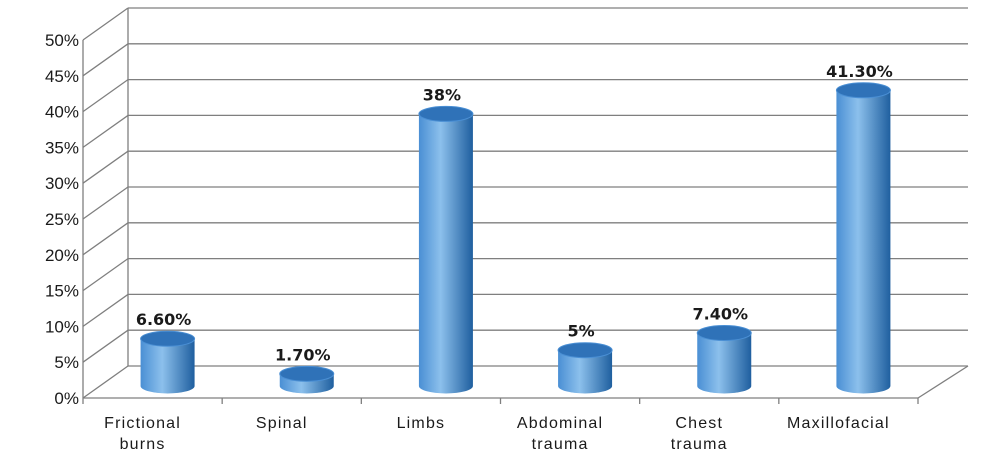  What do you see at coordinates (164, 319) in the screenshot?
I see `data-label: 6.60%` at bounding box center [164, 319].